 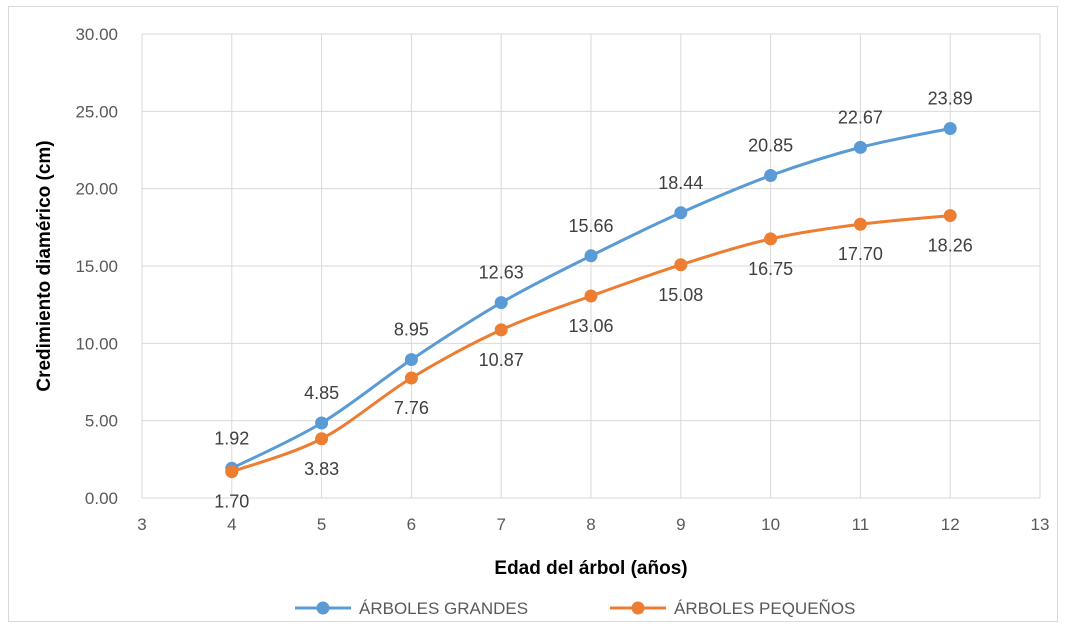 I want to click on data-label-grandes: 23.89, so click(x=950, y=99).